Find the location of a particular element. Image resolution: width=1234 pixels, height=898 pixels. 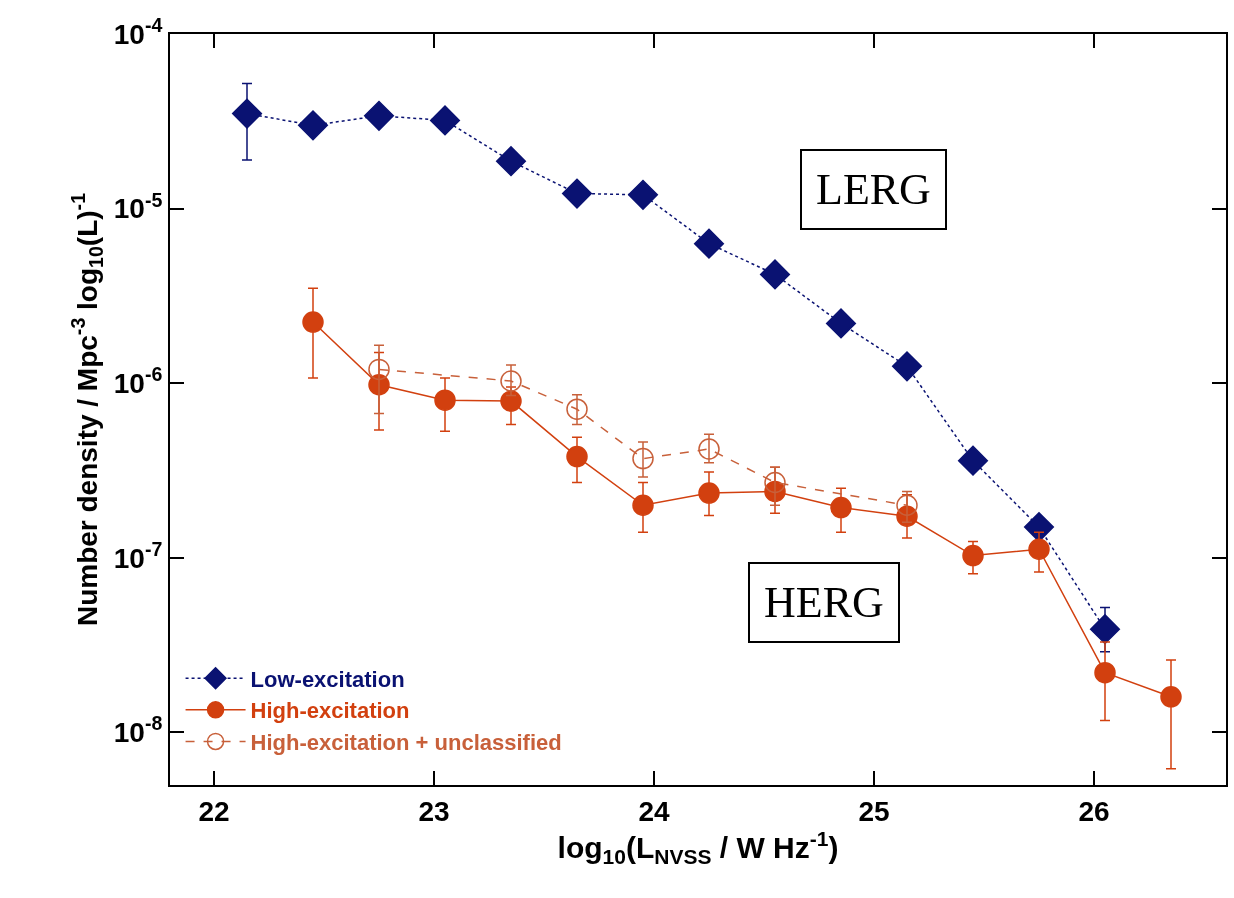

annotation: LERG is located at coordinates (873, 189).